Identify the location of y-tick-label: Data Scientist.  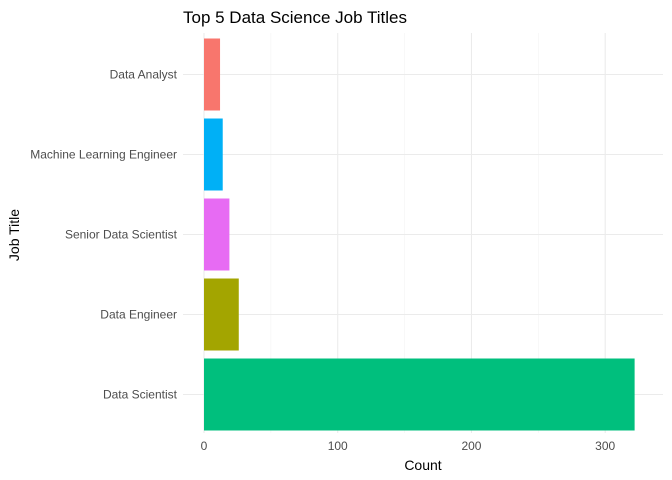
(140, 395).